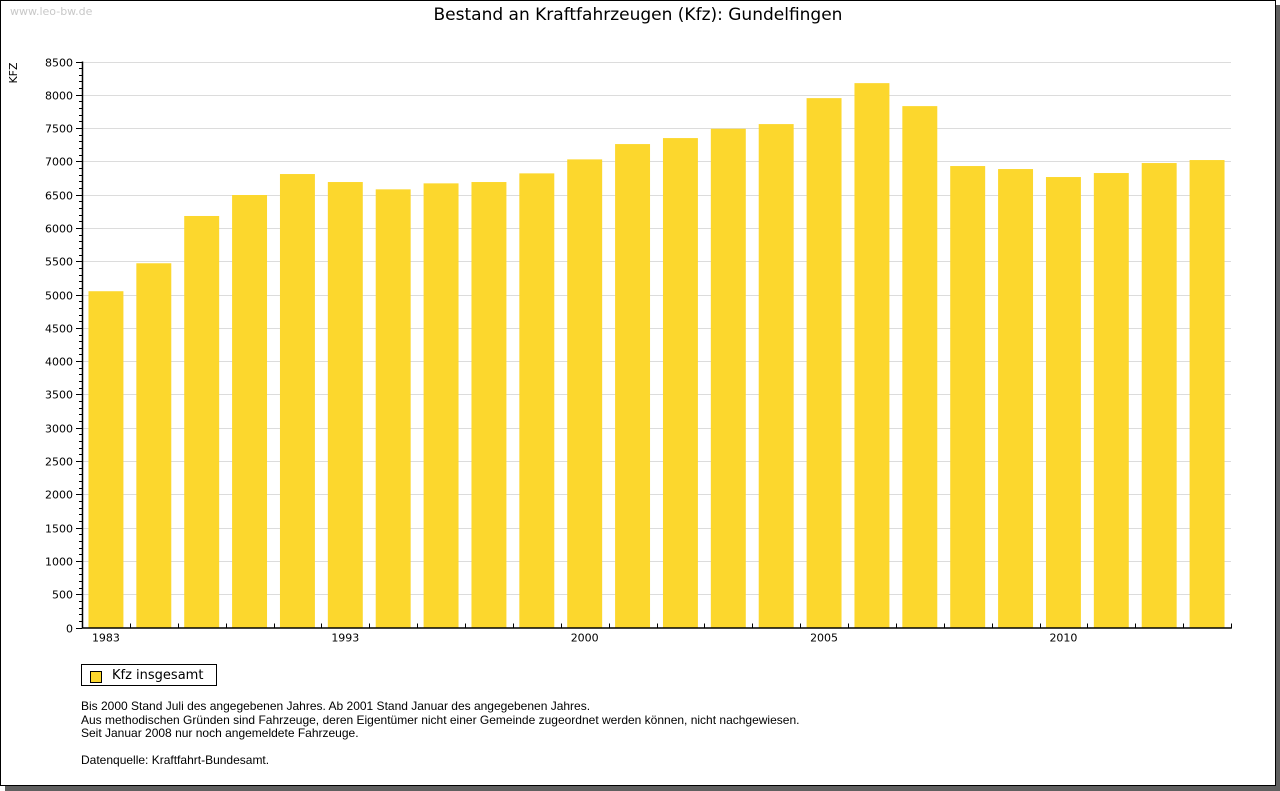 The height and width of the screenshot is (791, 1280). I want to click on y-tick-label: 8500, so click(59, 63).